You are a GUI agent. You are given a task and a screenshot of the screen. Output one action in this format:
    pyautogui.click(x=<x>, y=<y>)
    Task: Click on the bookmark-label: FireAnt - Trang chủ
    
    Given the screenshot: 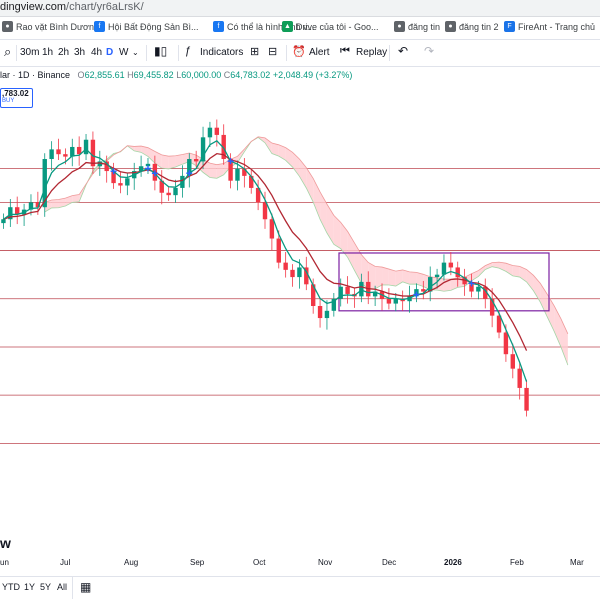 What is the action you would take?
    pyautogui.click(x=557, y=26)
    